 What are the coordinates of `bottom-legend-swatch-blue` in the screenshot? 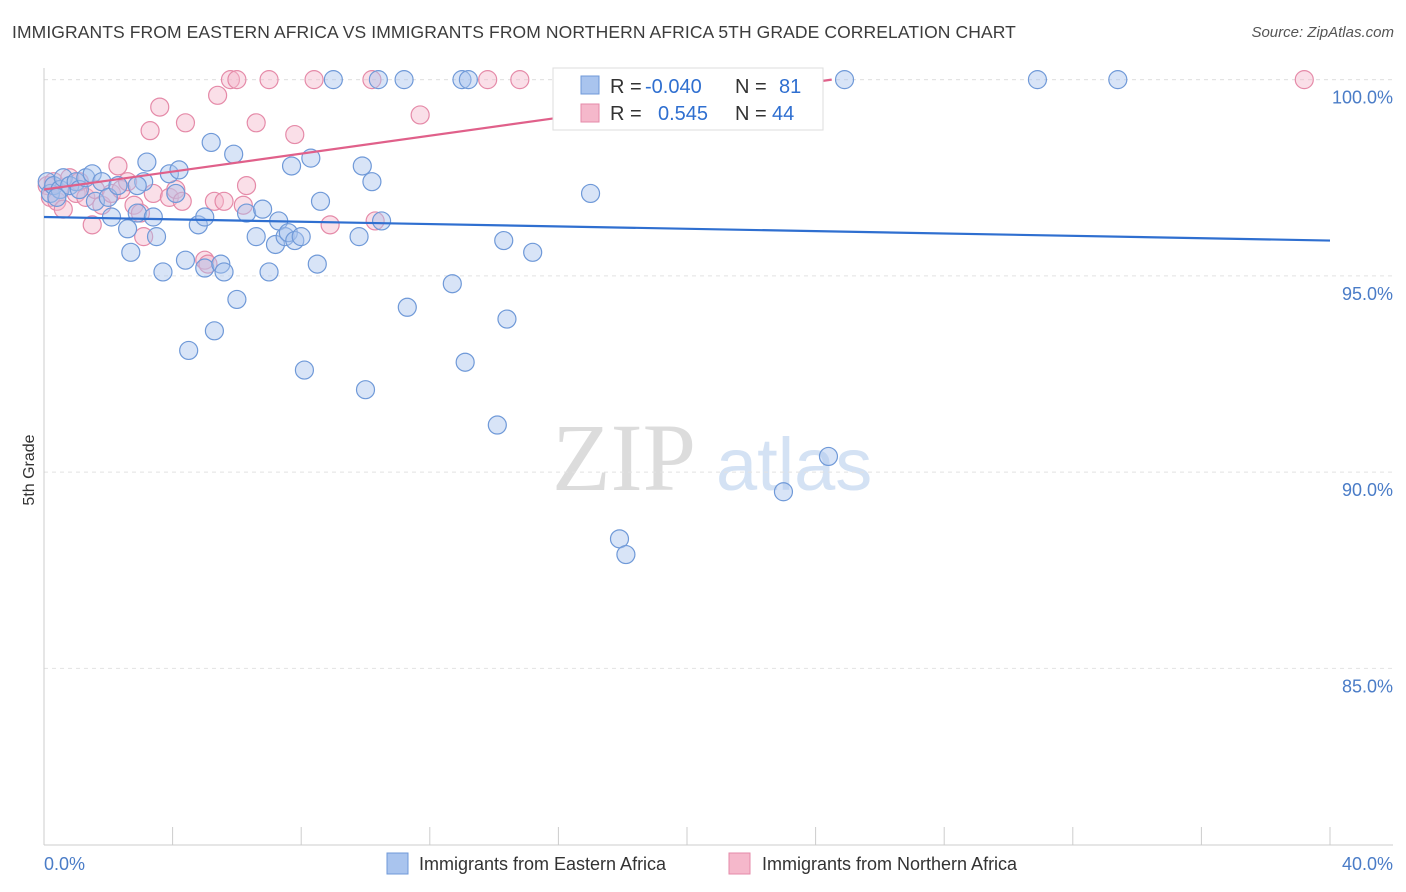 It's located at (397, 863).